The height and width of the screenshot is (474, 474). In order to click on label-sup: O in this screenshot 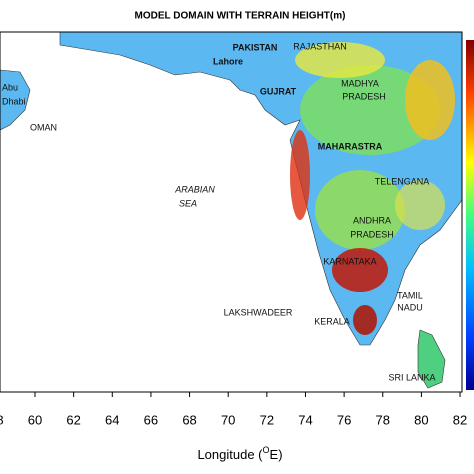, I will do `click(266, 450)`.